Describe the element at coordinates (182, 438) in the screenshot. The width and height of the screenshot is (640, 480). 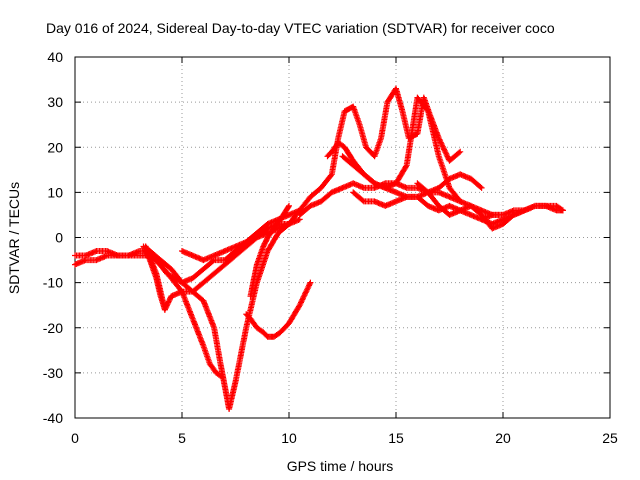
I see `x-tick-label: 5` at that location.